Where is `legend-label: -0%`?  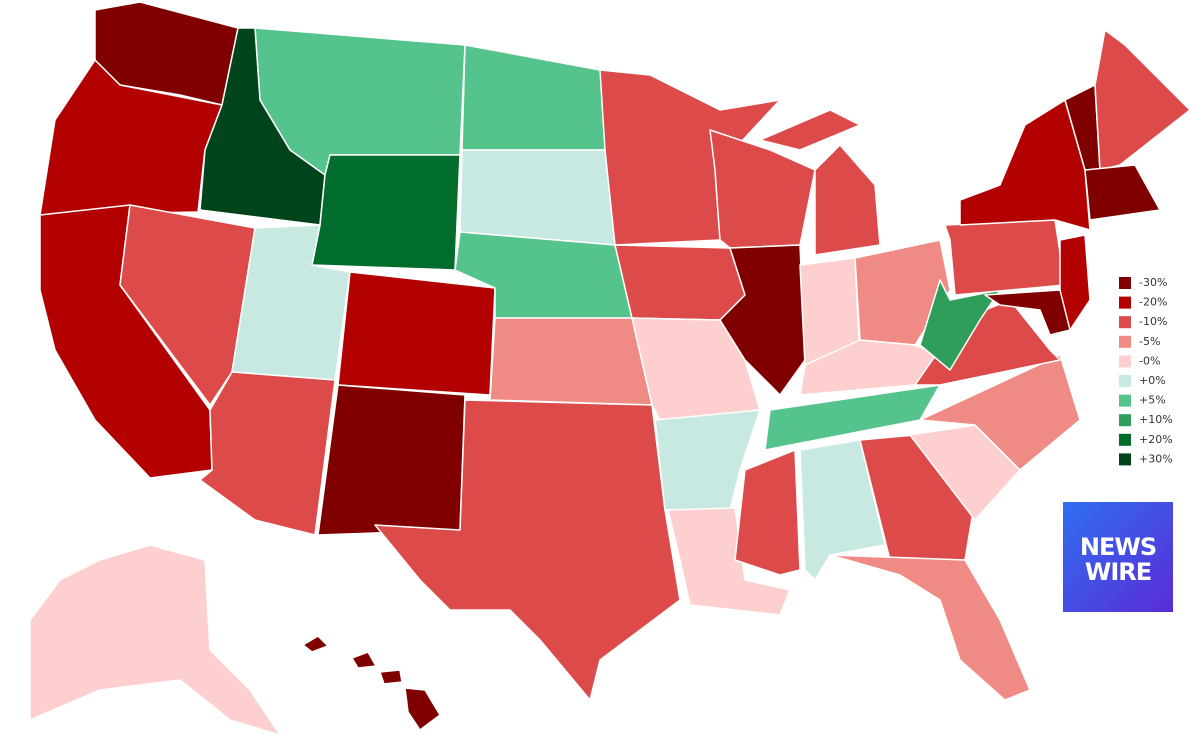
legend-label: -0% is located at coordinates (1149, 360).